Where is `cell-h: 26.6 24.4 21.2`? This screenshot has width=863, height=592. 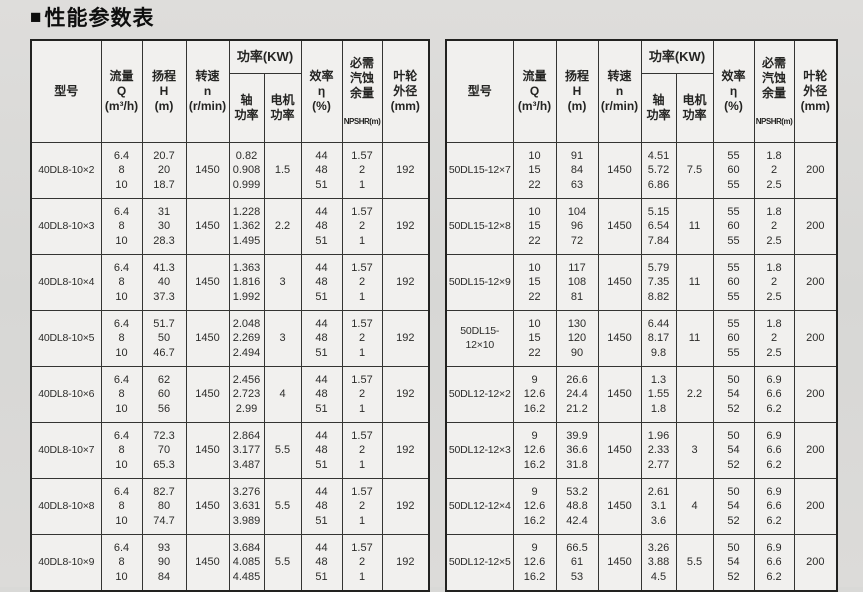
cell-h: 26.6 24.4 21.2 is located at coordinates (577, 394).